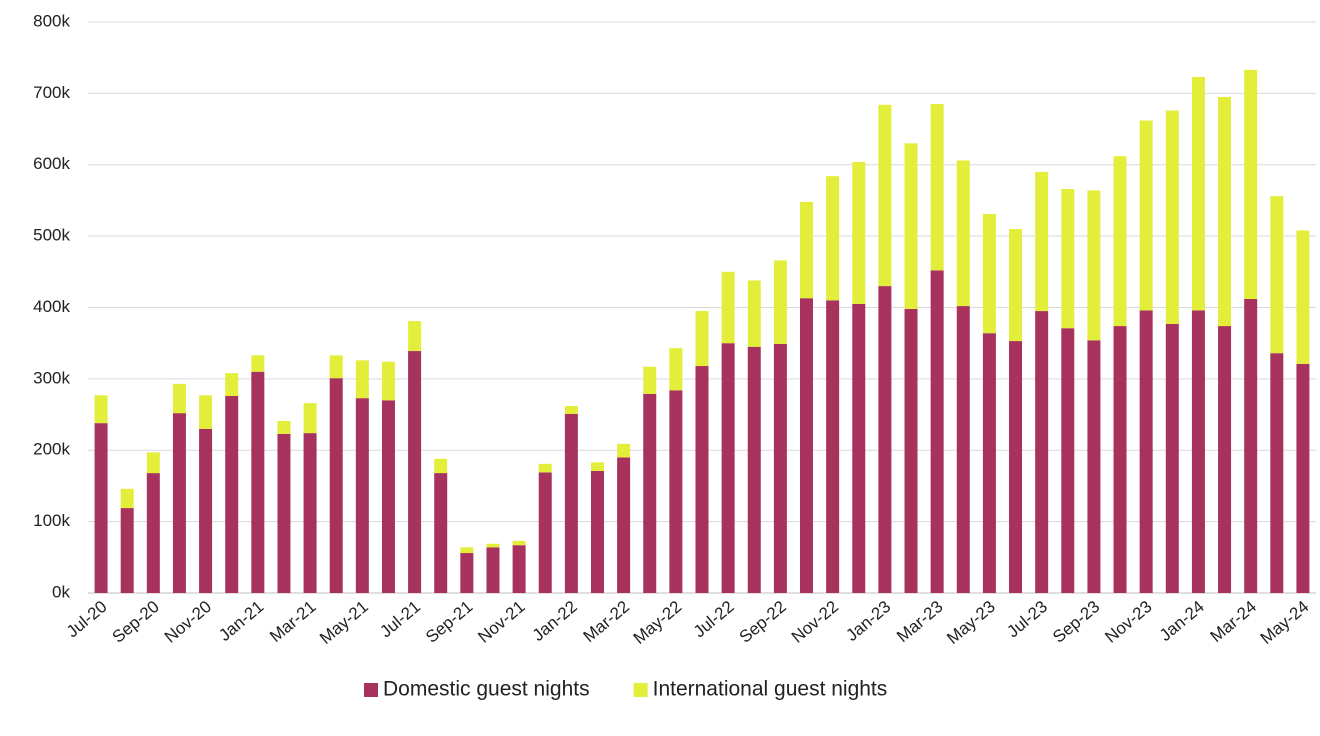 The image size is (1320, 736). What do you see at coordinates (61, 591) in the screenshot?
I see `y-tick-label: 0k` at bounding box center [61, 591].